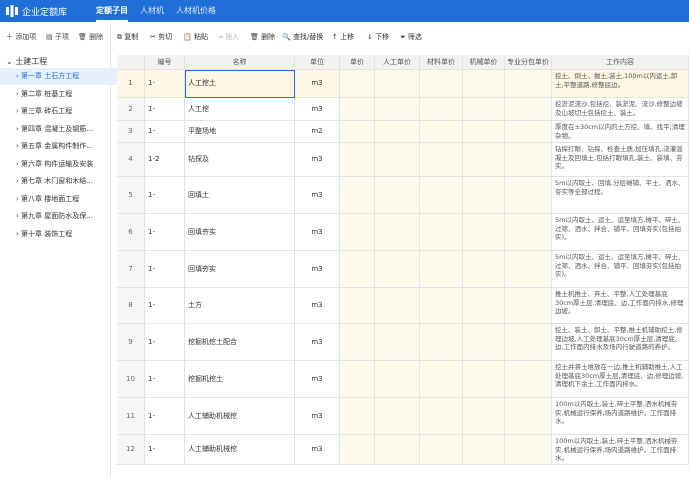  What do you see at coordinates (620, 132) in the screenshot?
I see `work-cell: 厚度在±30cm以内的土方挖、填、找平;清理杂物。` at bounding box center [620, 132].